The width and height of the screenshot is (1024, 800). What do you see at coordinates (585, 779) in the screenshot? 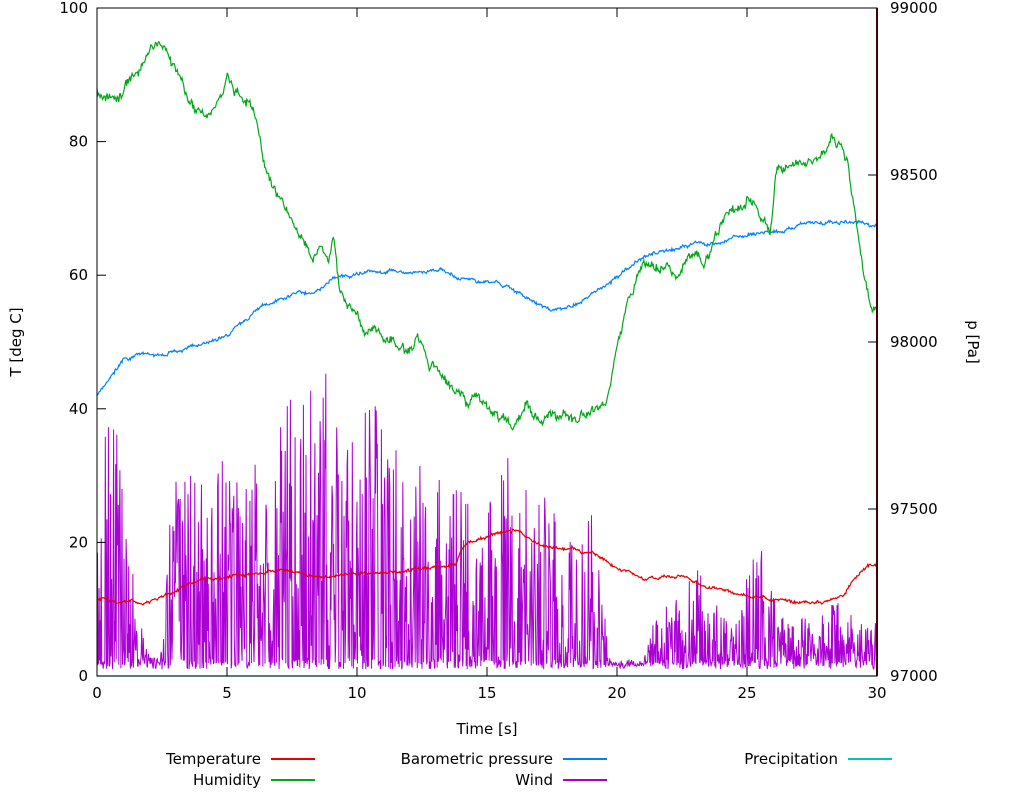
I see `legend-swatch-wind` at bounding box center [585, 779].